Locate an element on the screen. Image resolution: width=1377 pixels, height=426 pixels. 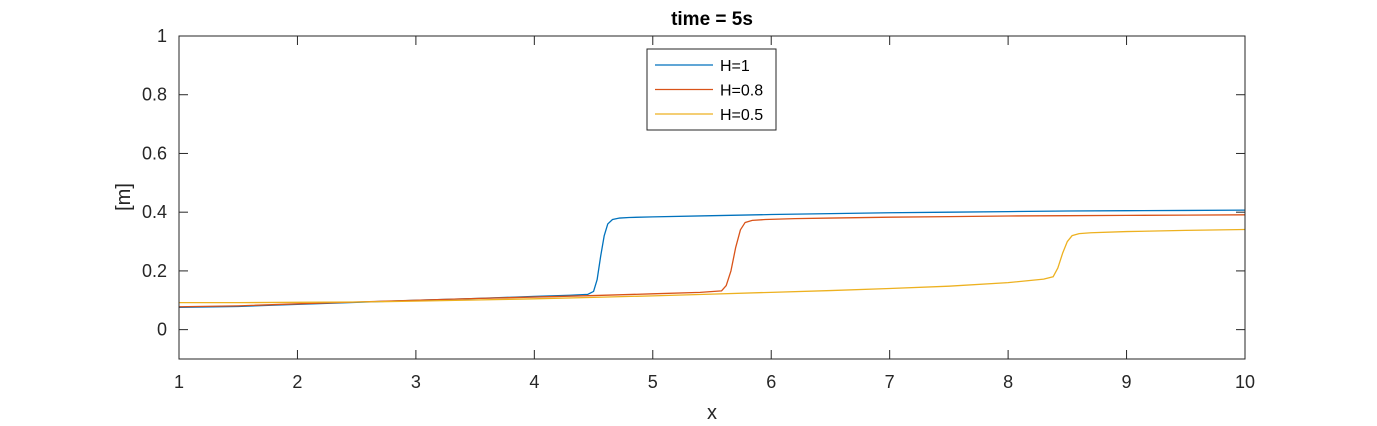
chart-title: time = 5s is located at coordinates (712, 19).